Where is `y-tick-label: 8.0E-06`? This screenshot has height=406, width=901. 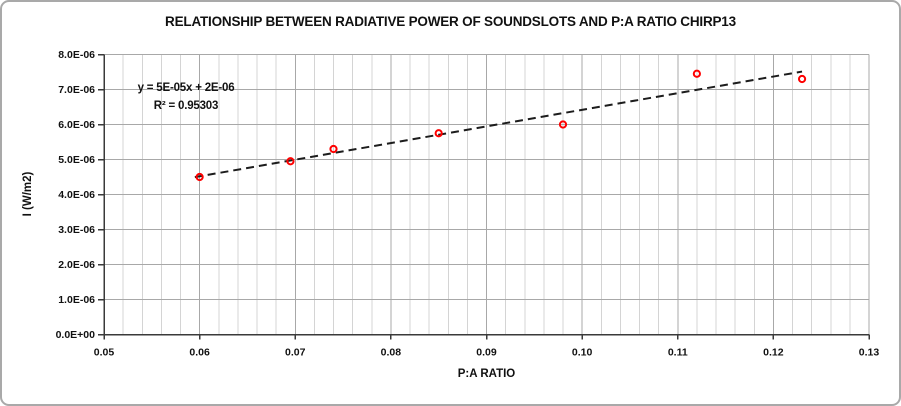
y-tick-label: 8.0E-06 is located at coordinates (76, 55).